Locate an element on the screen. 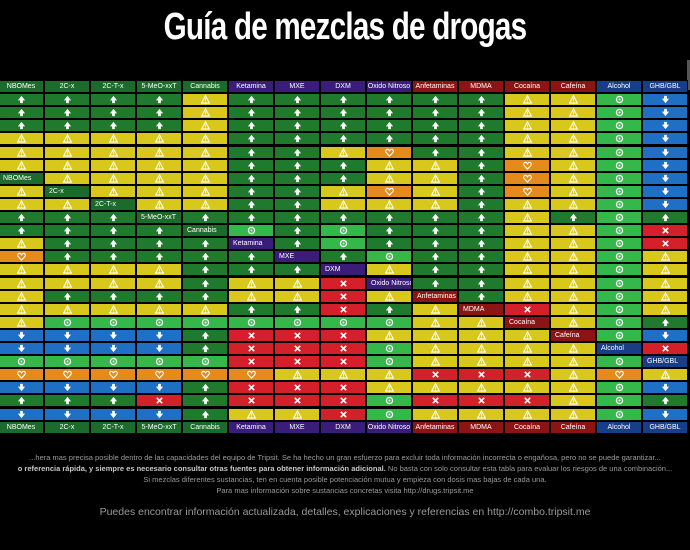 The height and width of the screenshot is (550, 690). scroll-edge is located at coordinates (688, 75).